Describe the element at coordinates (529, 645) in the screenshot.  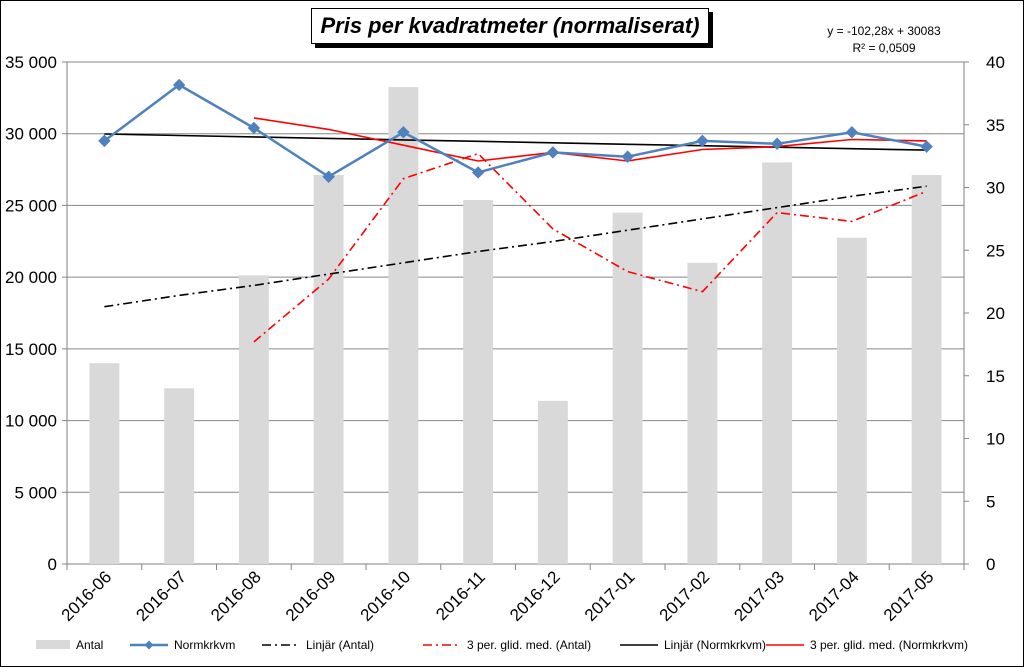
I see `legend-label-3-per-glid-med-antal: 3 per. glid. med. (Antal)` at that location.